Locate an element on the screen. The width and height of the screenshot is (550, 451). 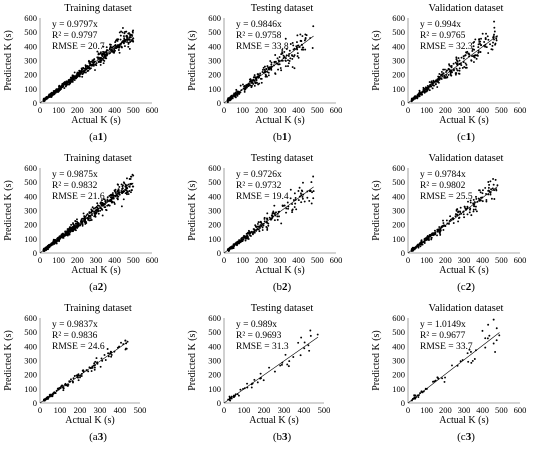
trendline-annotation: y = 0.9837x is located at coordinates (75, 325).